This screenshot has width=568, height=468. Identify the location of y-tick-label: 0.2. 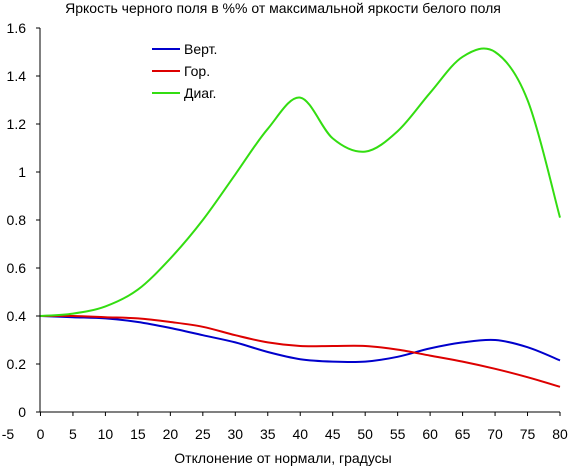
(17, 364).